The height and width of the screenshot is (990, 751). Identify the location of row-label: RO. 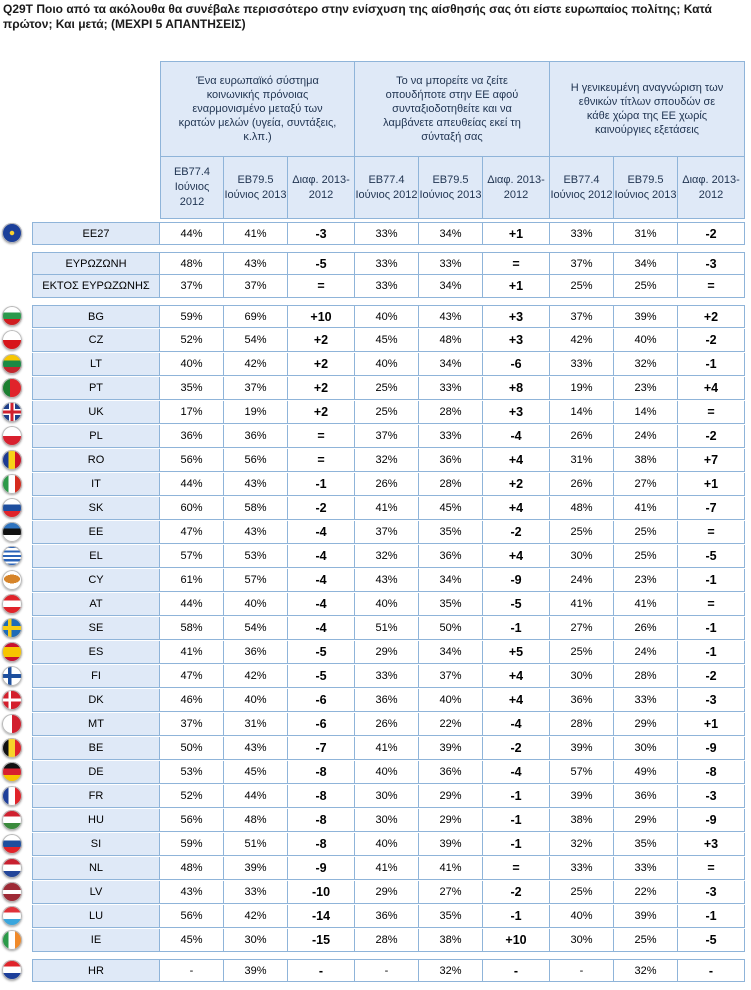
(96, 460).